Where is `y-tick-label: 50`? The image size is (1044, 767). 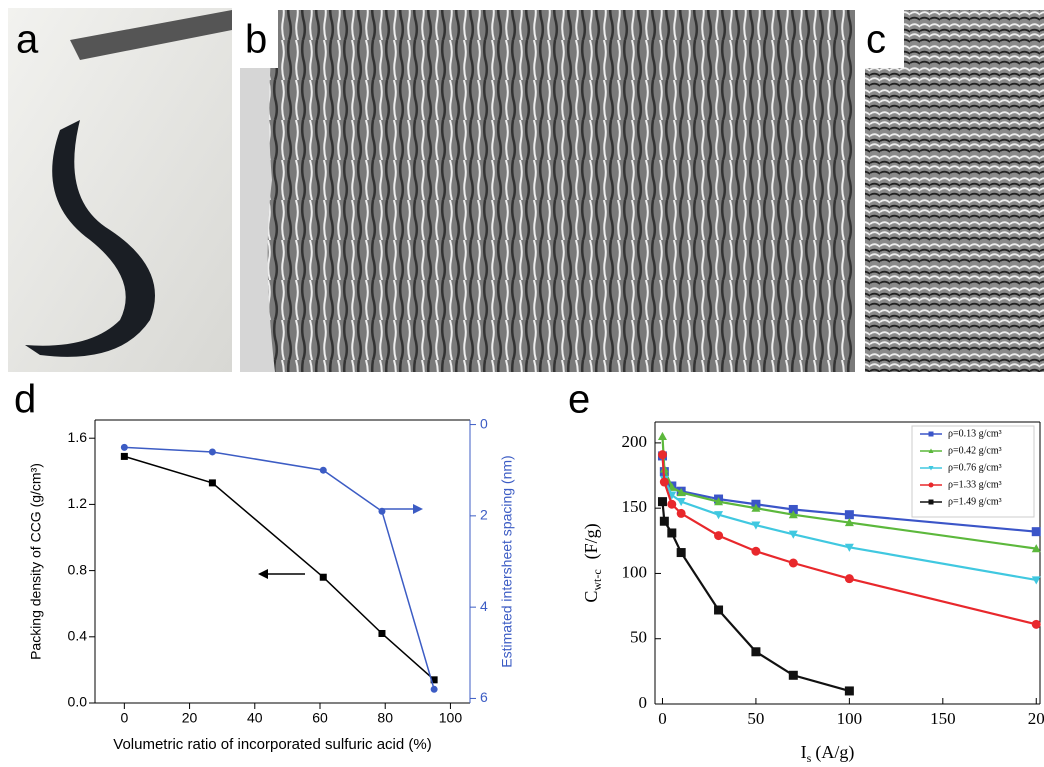
y-tick-label: 50 is located at coordinates (638, 637).